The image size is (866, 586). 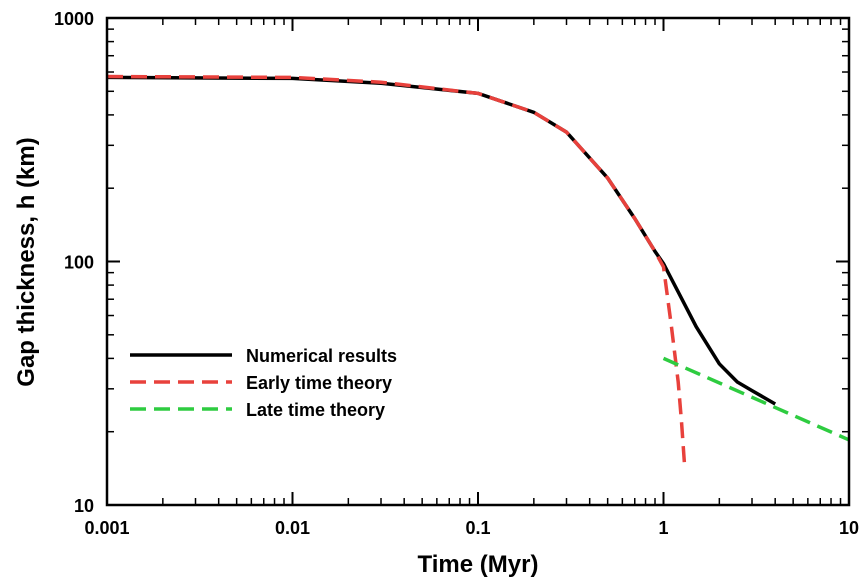 What do you see at coordinates (84, 506) in the screenshot?
I see `y-tick-label: 10` at bounding box center [84, 506].